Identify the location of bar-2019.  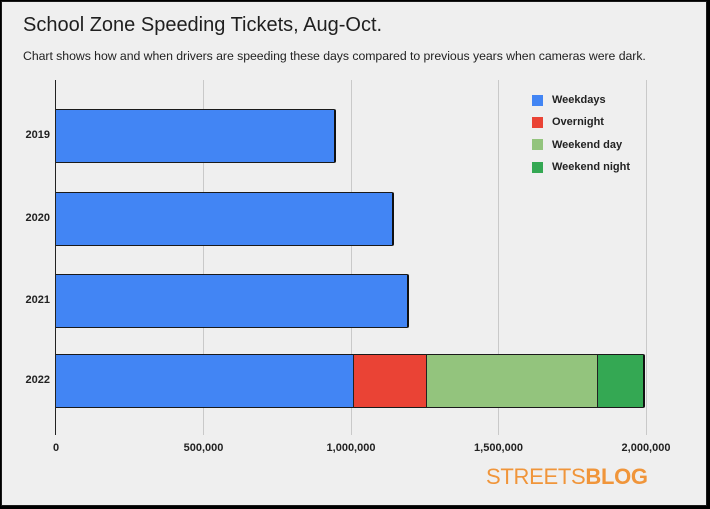
(196, 136).